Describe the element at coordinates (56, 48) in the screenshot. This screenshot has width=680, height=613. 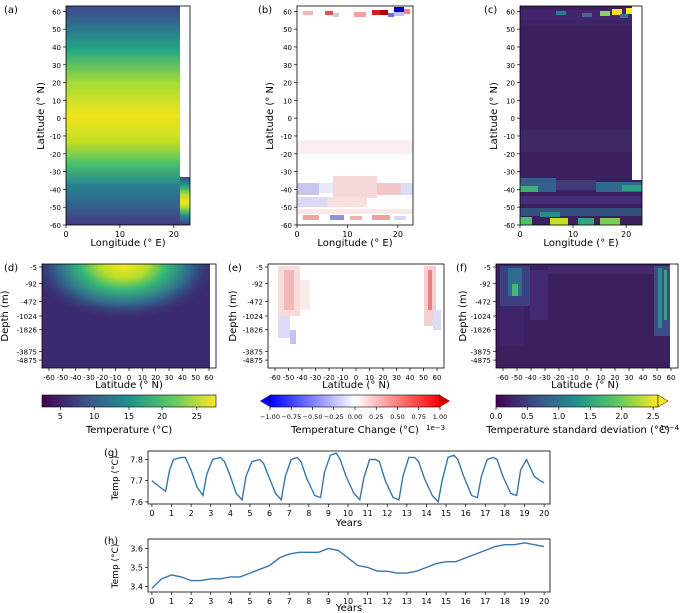
I see `y-tick-label: 40` at that location.